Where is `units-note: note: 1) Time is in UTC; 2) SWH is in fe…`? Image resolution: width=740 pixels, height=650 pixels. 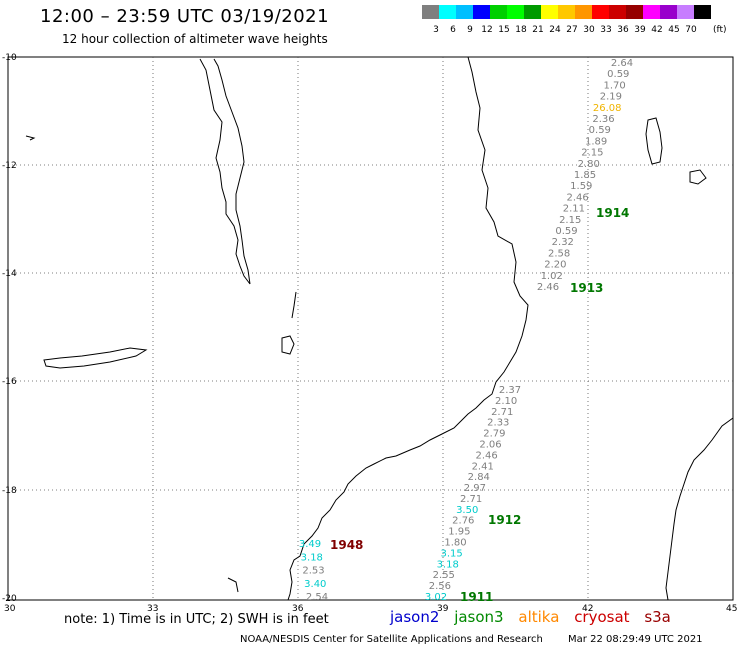 units-note: note: 1) Time is in UTC; 2) SWH is in fe… is located at coordinates (196, 619).